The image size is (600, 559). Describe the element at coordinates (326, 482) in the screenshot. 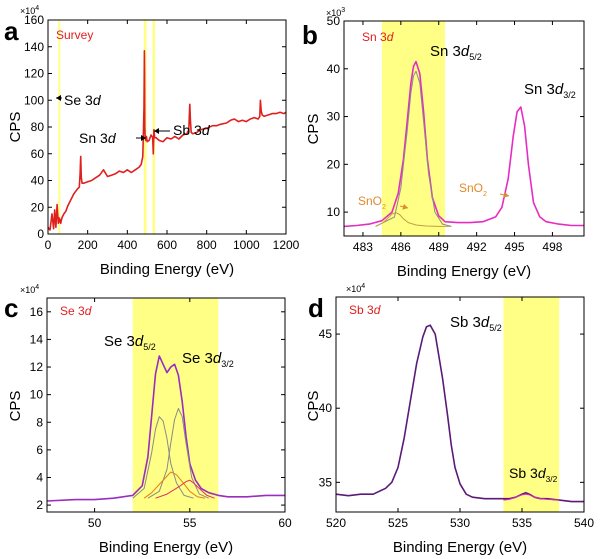

I see `y-tick-label: 35` at that location.